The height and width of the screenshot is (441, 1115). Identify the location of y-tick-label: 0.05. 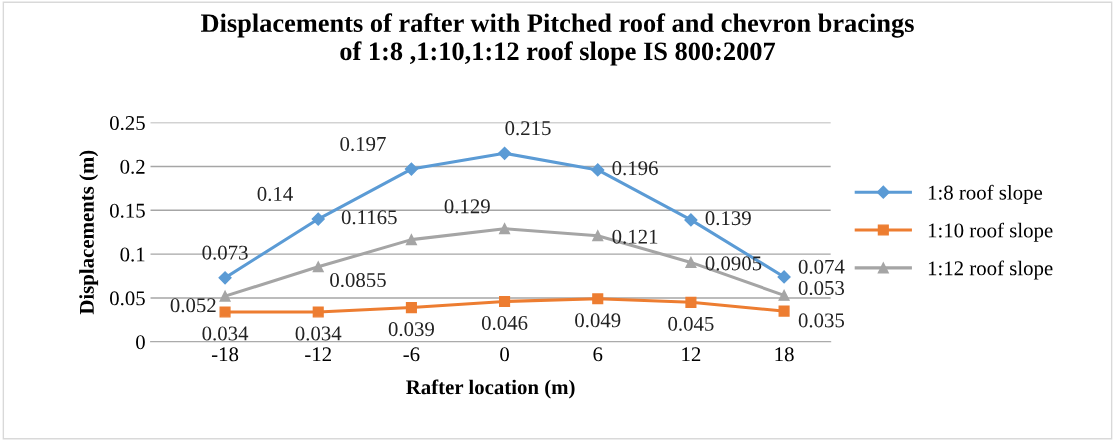
(127, 298).